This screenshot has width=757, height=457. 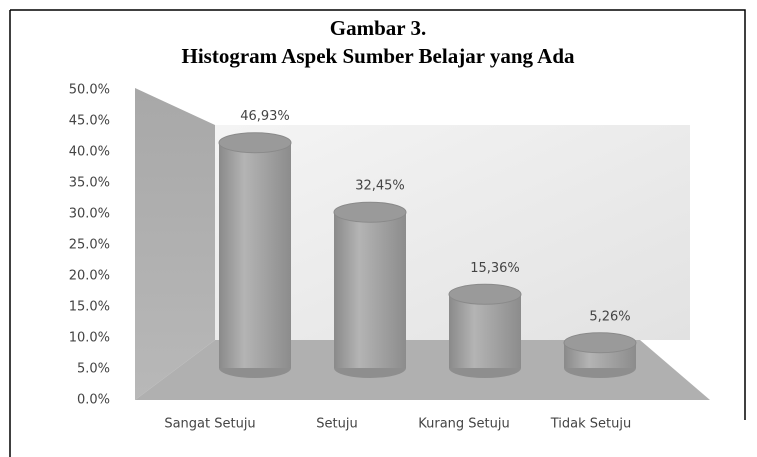 I want to click on y-tick-label: 10.0%, so click(x=89, y=338).